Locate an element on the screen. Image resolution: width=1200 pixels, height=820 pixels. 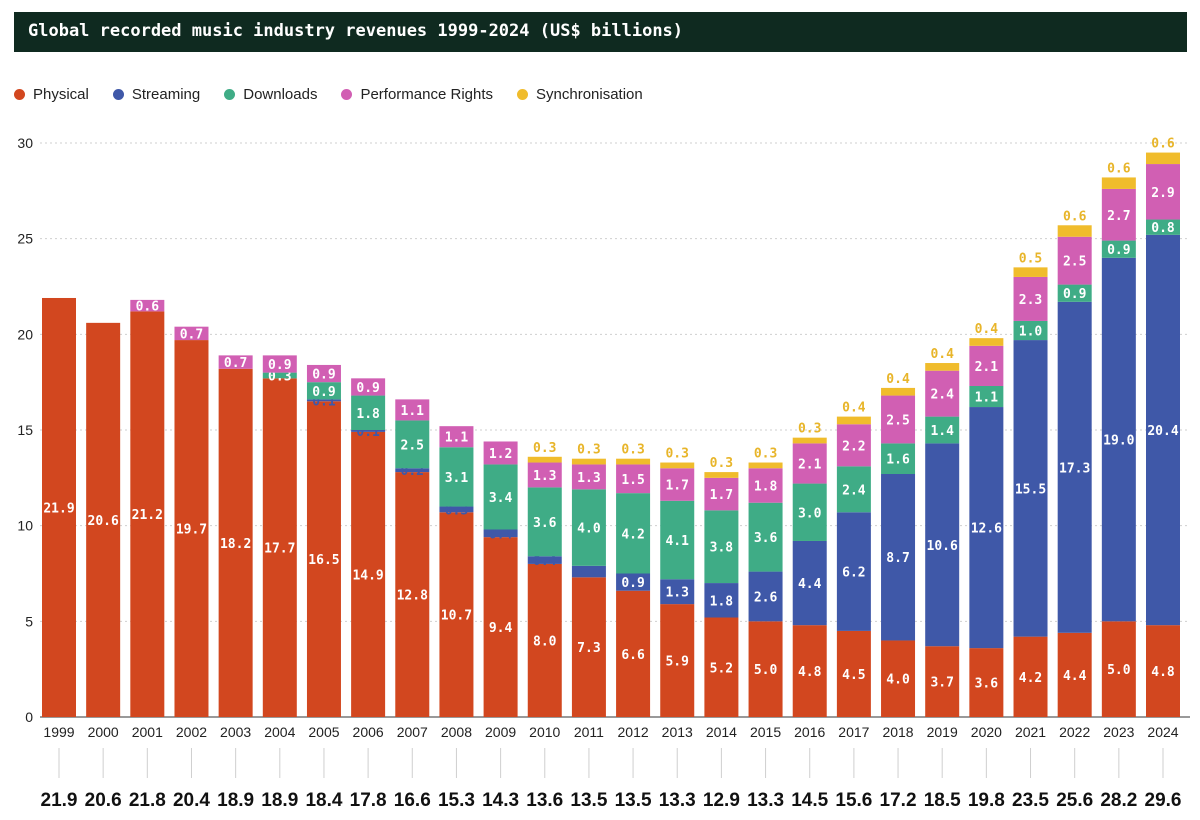
bar-value-label: 1.1 is located at coordinates (413, 411).